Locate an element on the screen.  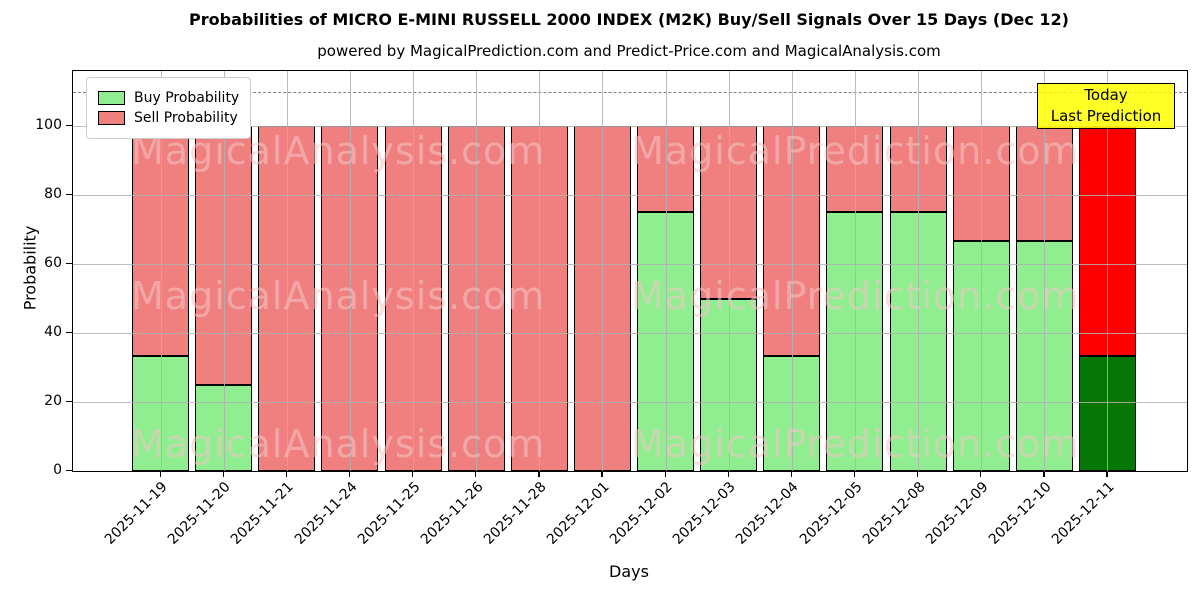
legend-item-sell: Sell Probability is located at coordinates (168, 118).